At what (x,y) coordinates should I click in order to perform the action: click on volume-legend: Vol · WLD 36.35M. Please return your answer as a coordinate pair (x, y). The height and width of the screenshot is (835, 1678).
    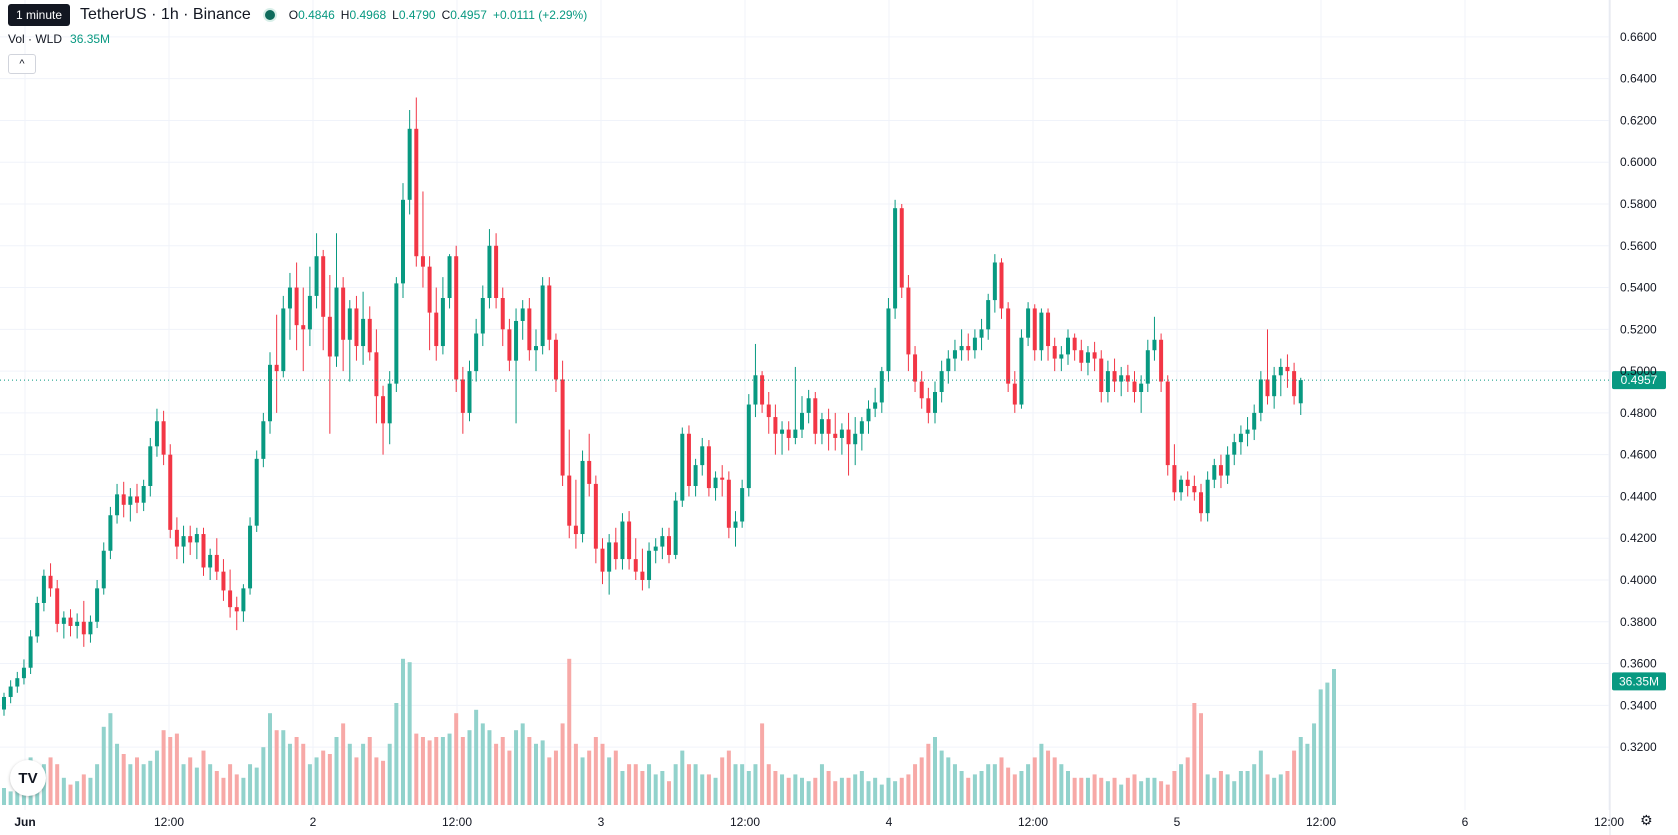
    Looking at the image, I should click on (59, 39).